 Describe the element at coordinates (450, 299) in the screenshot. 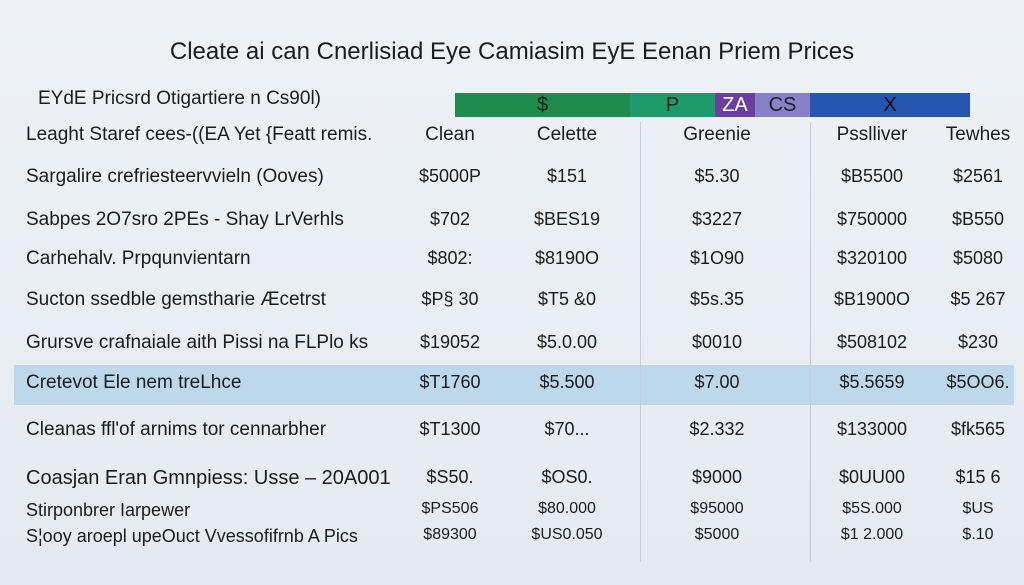

I see `table-cell: $P§ 30` at that location.